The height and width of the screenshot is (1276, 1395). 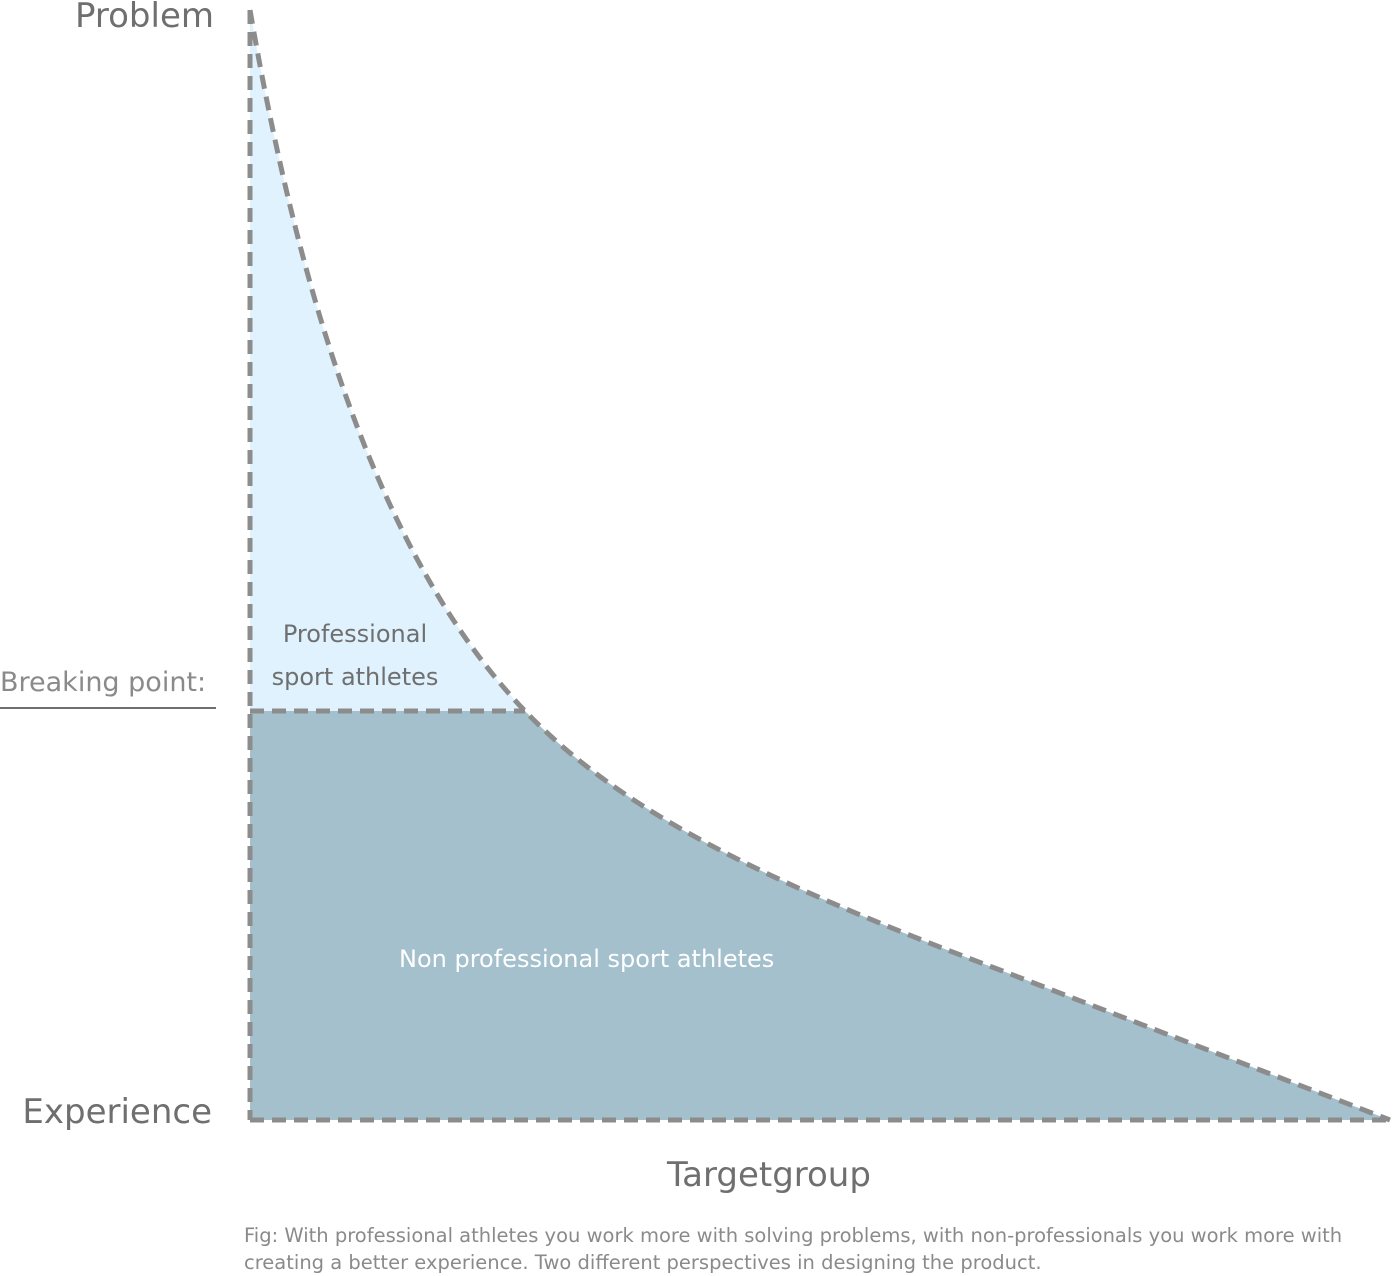 I want to click on top-label: Problem, so click(x=144, y=18).